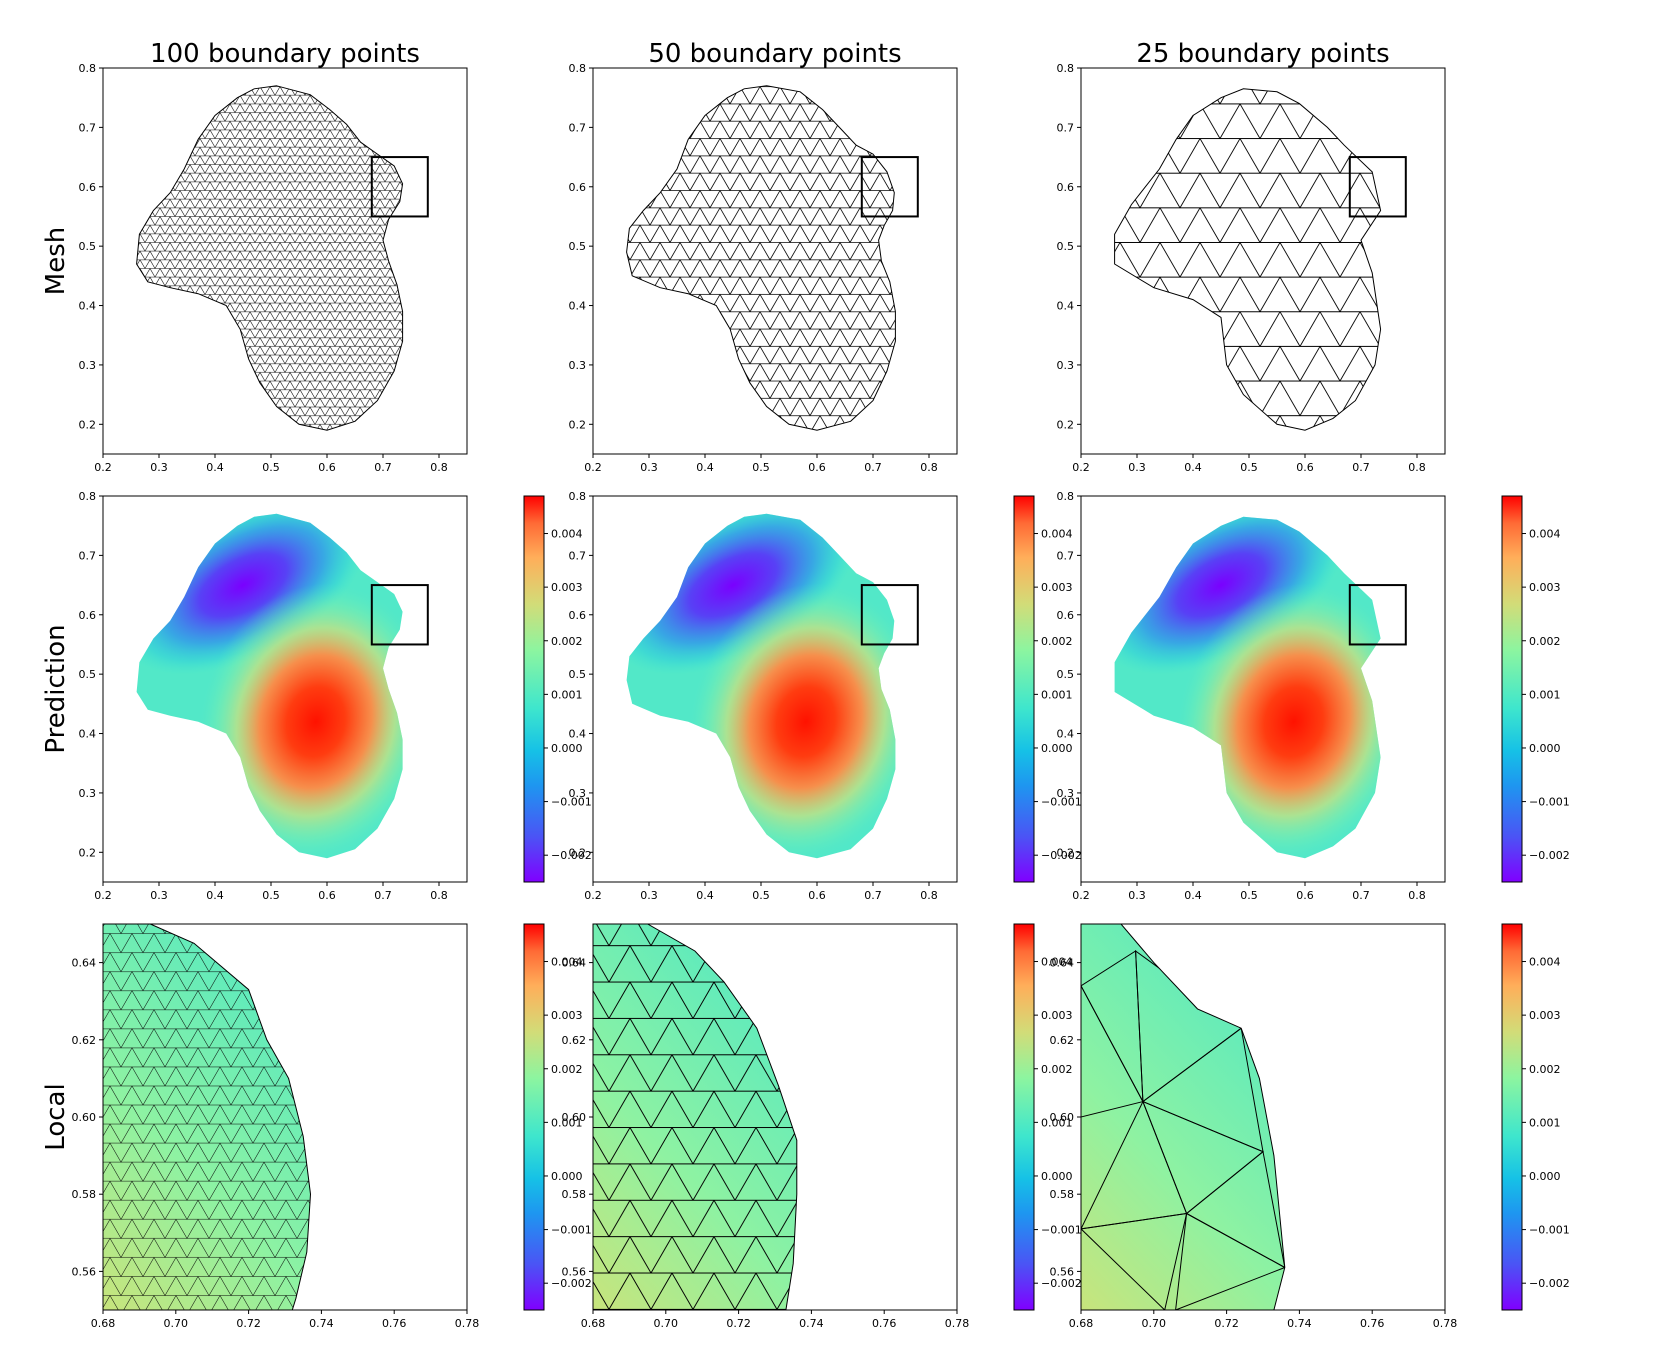 The width and height of the screenshot is (1661, 1371). Describe the element at coordinates (1134, 1261) in the screenshot. I see `mesh-triangle` at that location.